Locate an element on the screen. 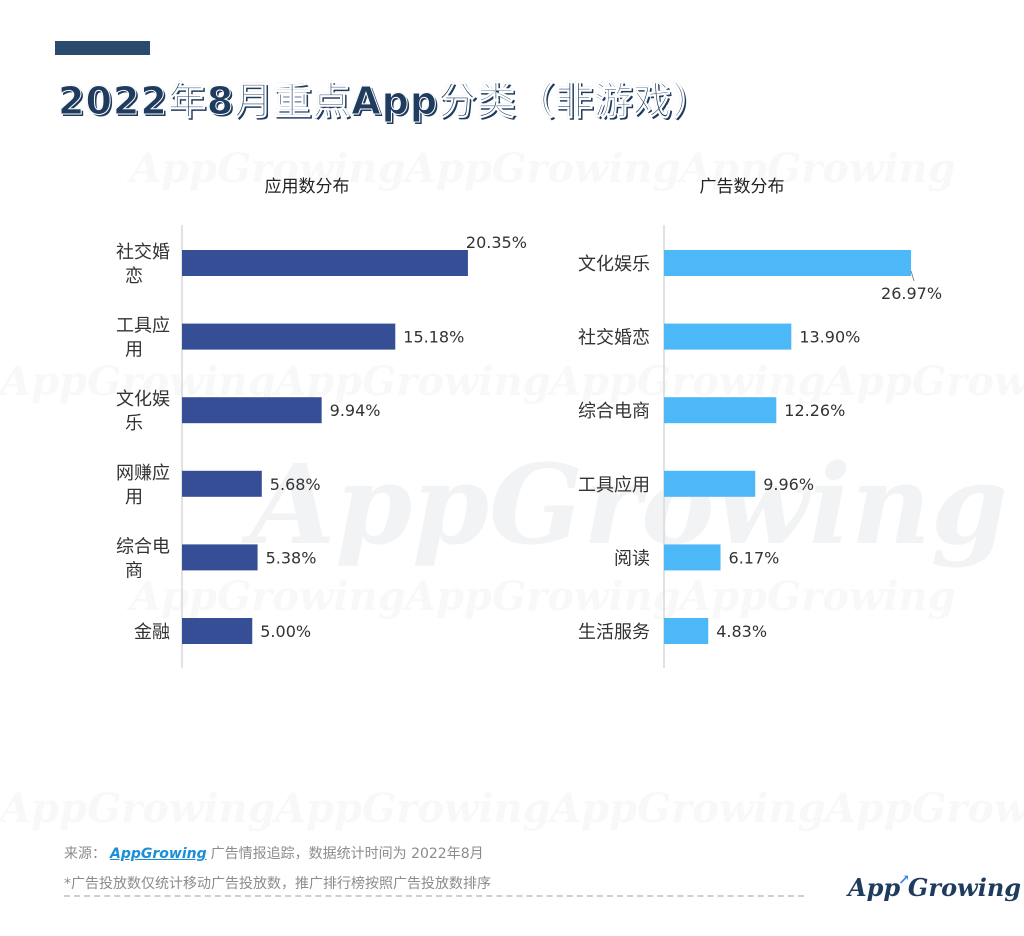  chart-title: 广告数分布 is located at coordinates (742, 187).